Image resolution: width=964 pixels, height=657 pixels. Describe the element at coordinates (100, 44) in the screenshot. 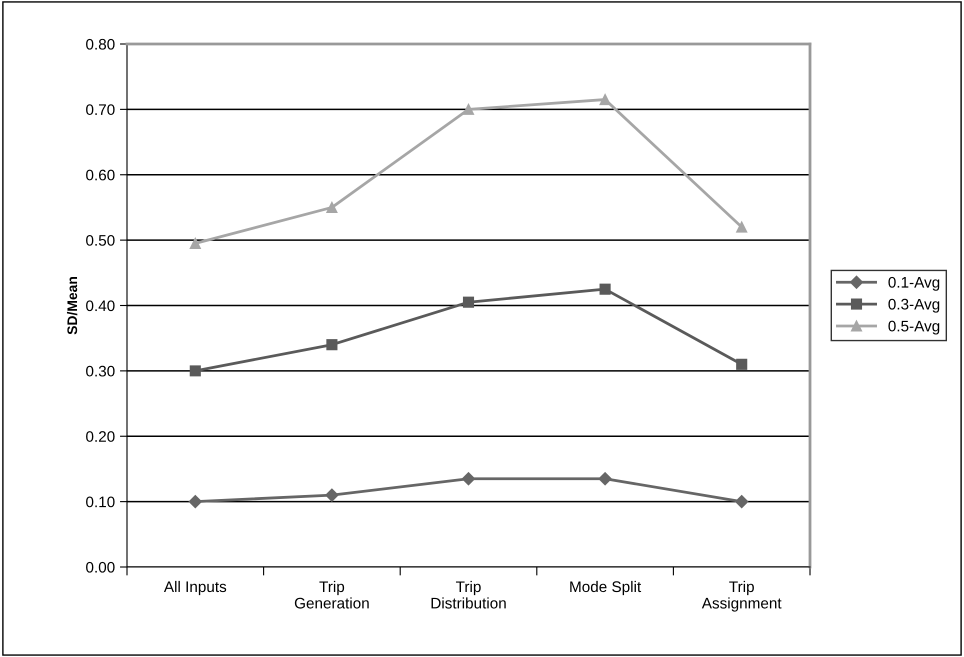

I see `y-tick-label: 0.80` at that location.